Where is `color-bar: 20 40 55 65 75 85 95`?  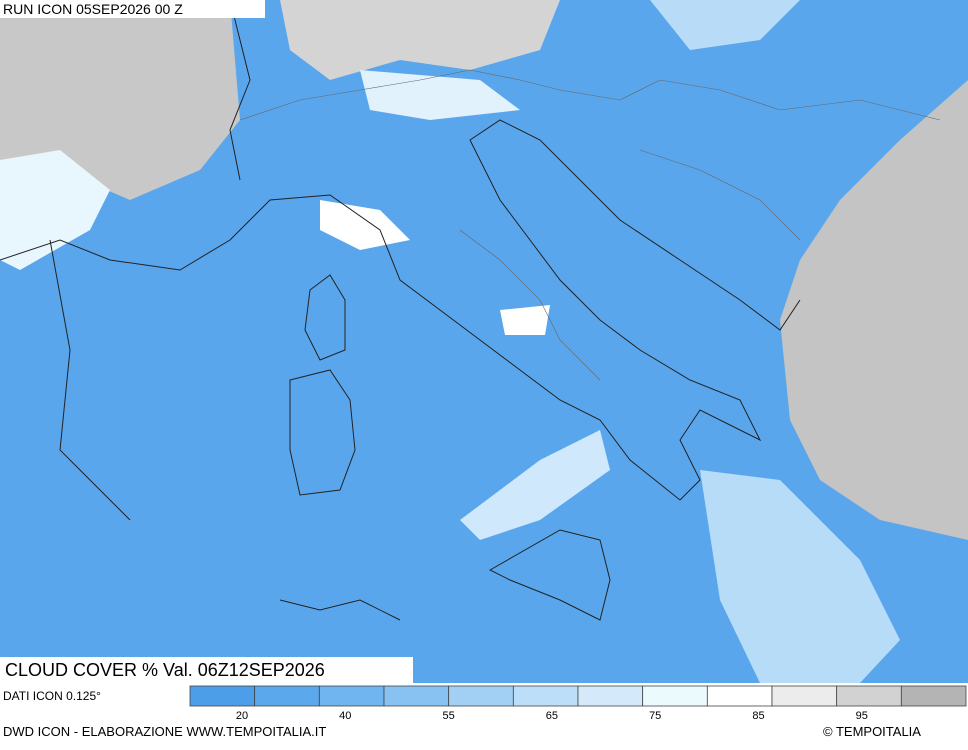
color-bar: 20 40 55 65 75 85 95 is located at coordinates (578, 703).